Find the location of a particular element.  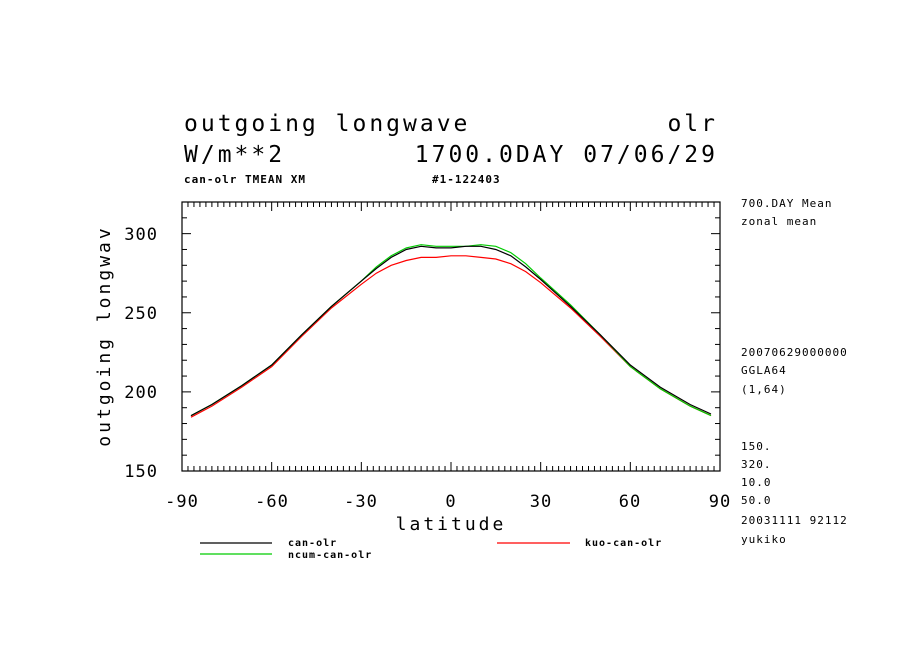

series-line-kuo-can-olr is located at coordinates (451, 336).